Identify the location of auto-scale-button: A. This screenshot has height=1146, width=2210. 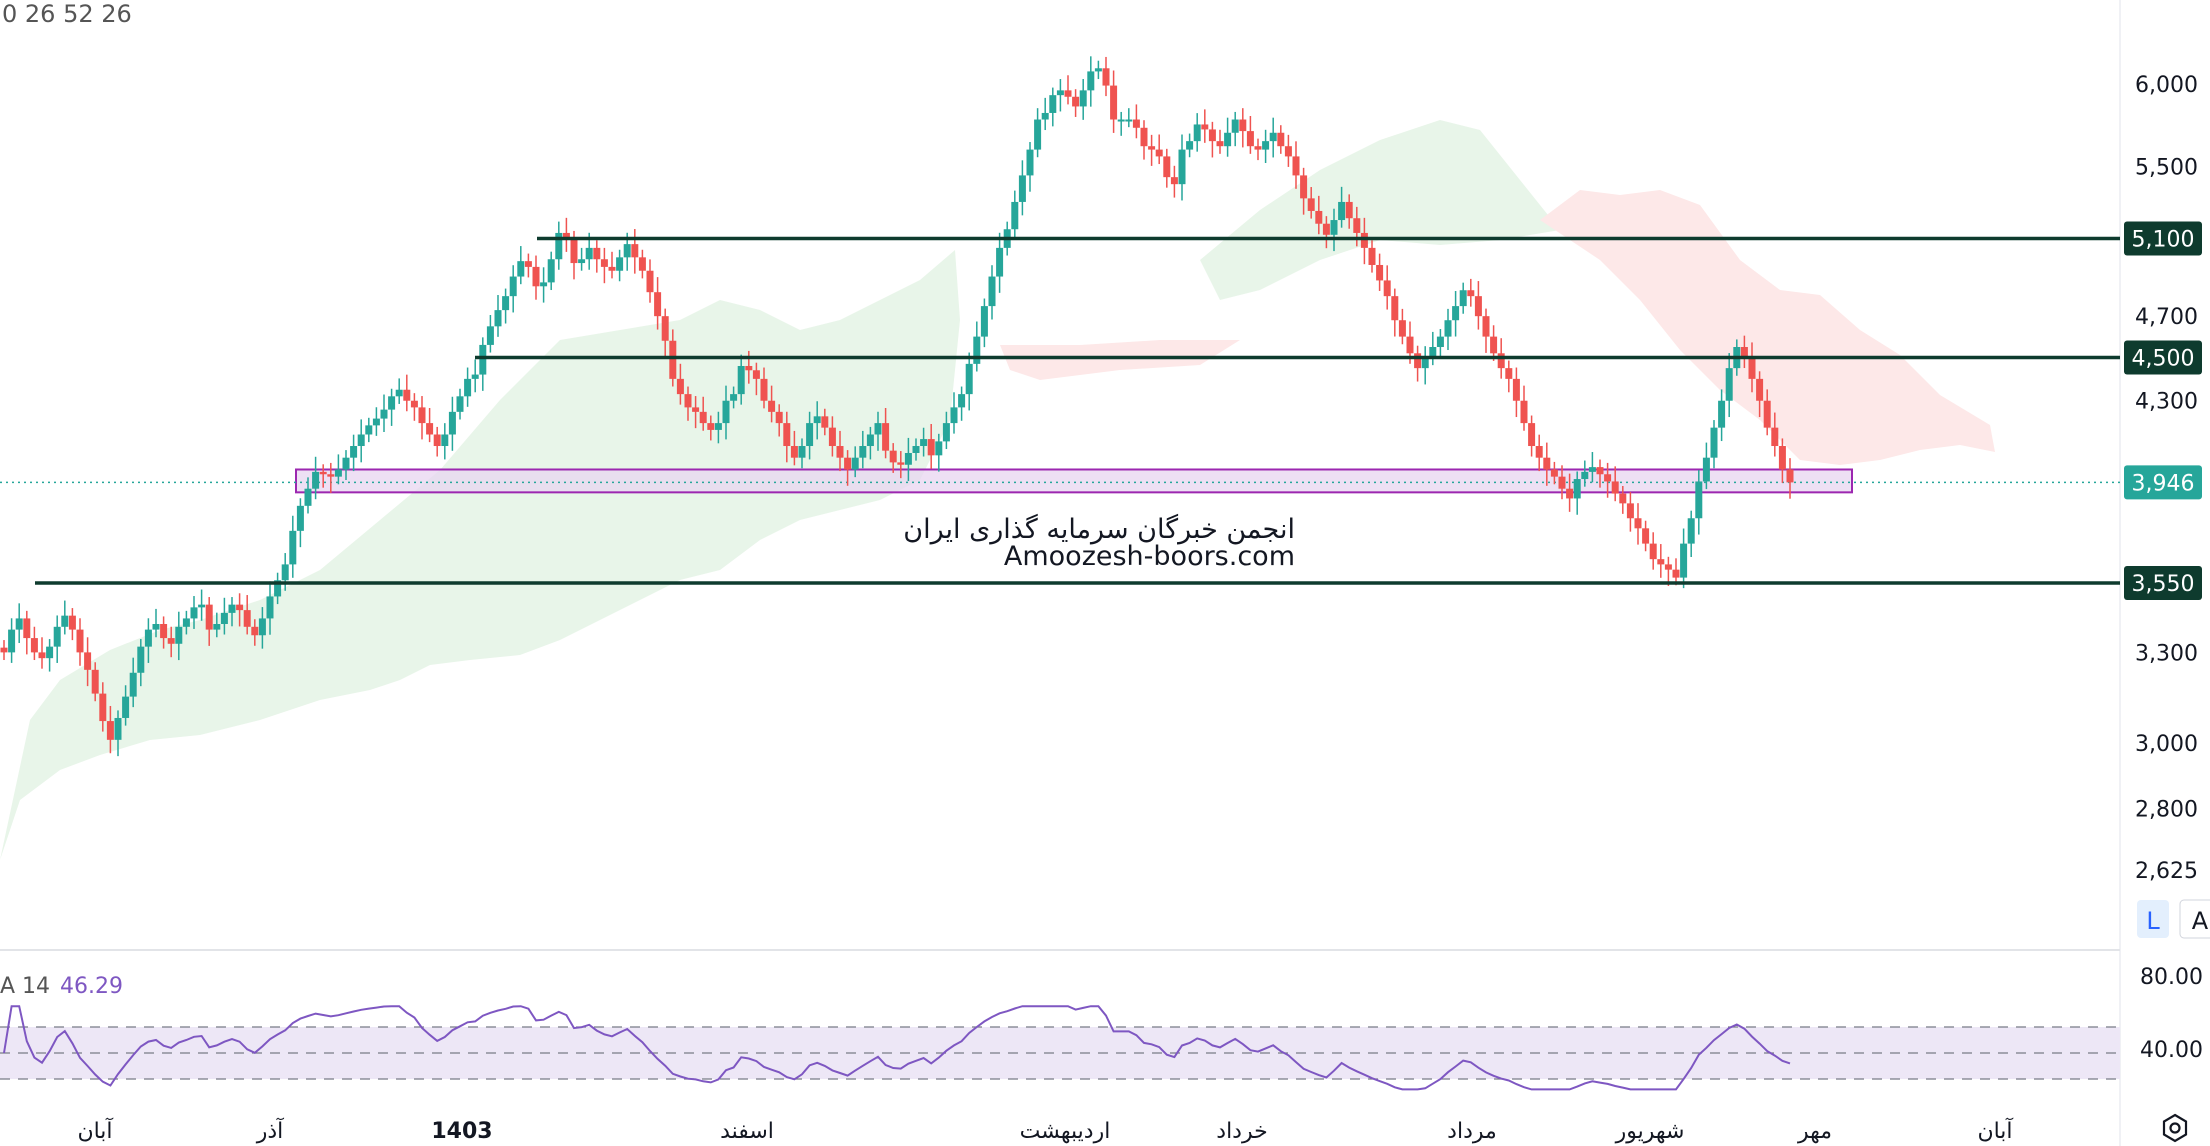
(2194, 919).